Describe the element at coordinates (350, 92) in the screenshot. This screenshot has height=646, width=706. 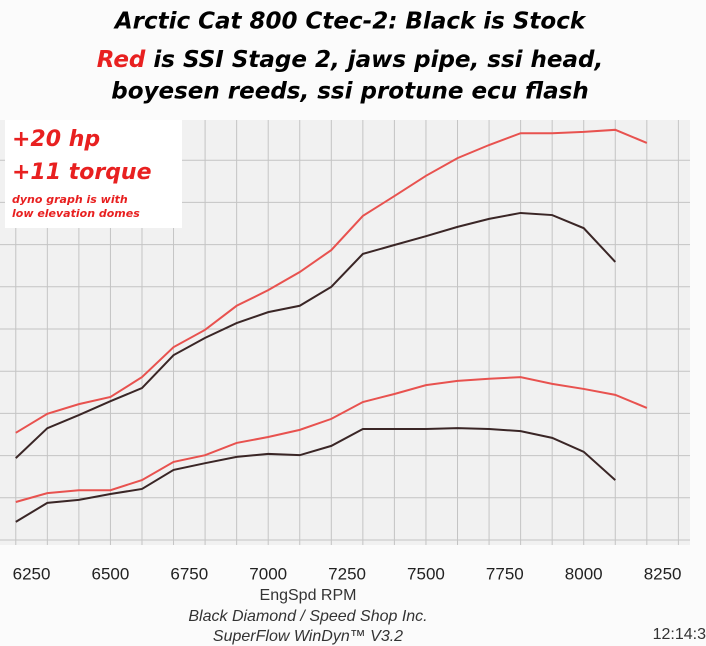
I see `title-line: boyesen reeds, ssi protune ecu flash` at that location.